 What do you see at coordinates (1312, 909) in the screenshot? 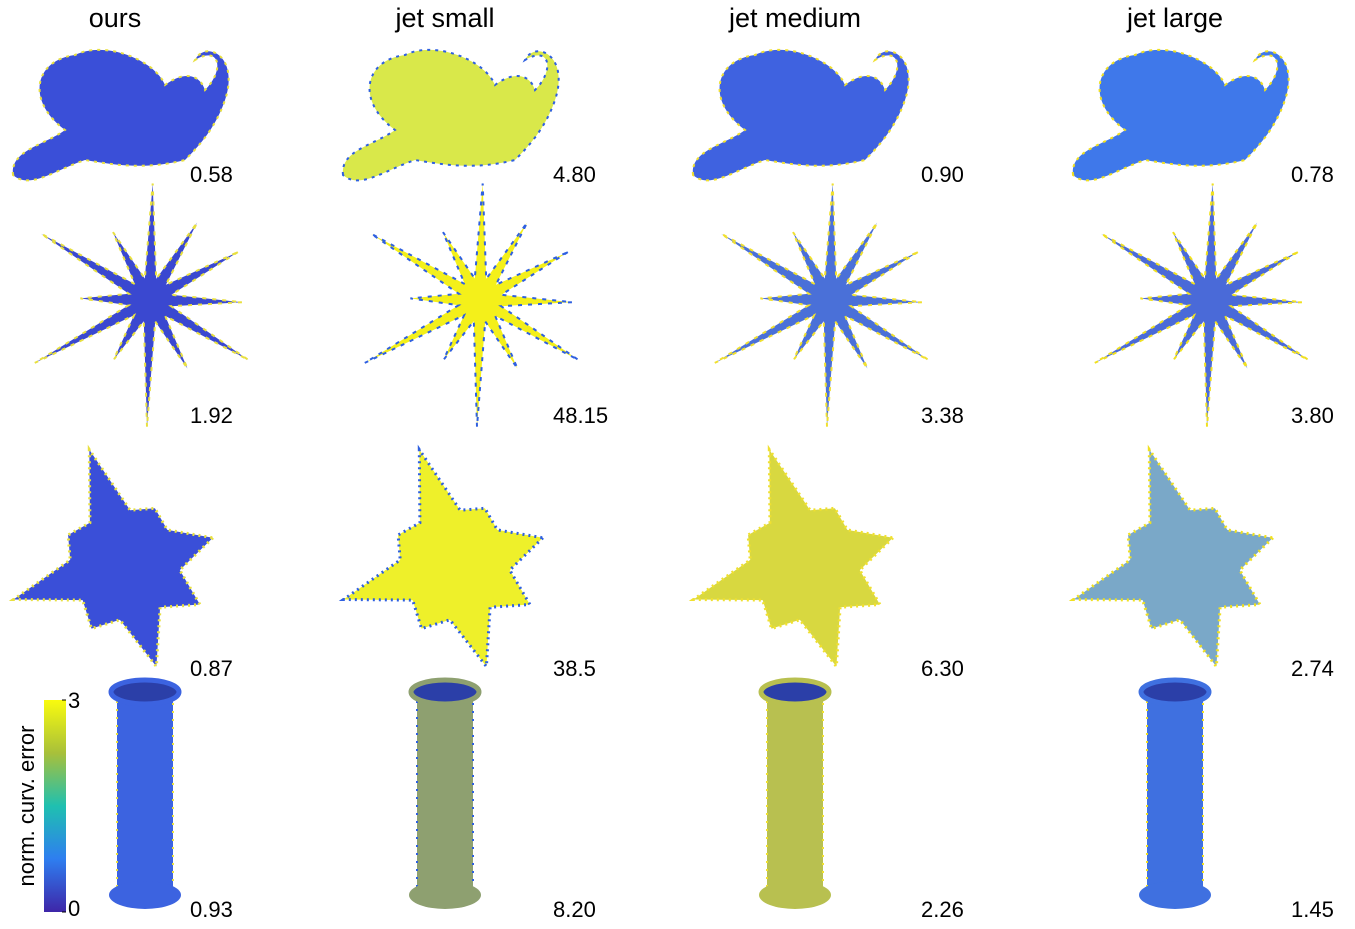
I see `error-value: 1.45` at bounding box center [1312, 909].